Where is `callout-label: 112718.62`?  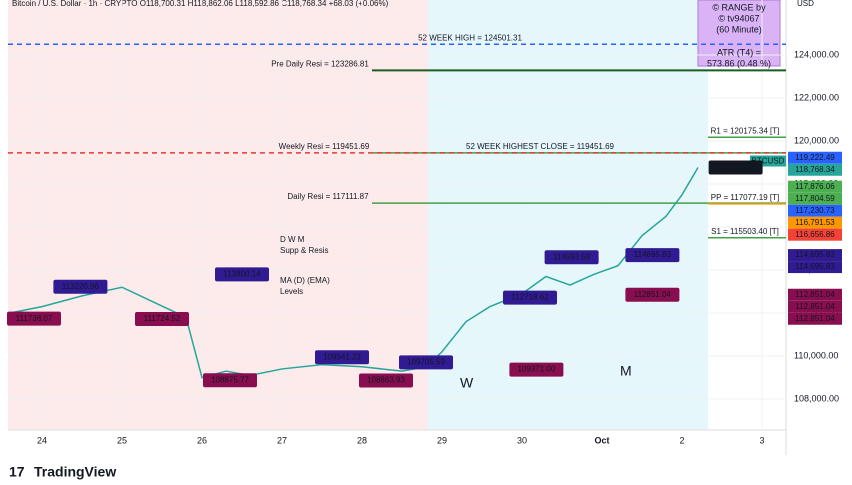 callout-label: 112718.62 is located at coordinates (530, 297).